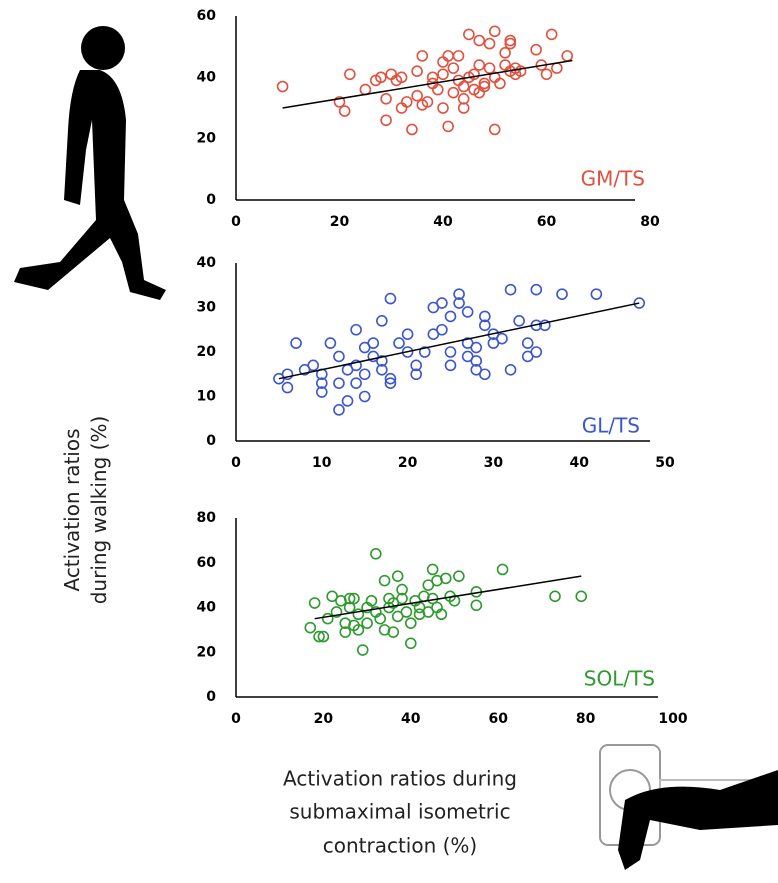 Image resolution: width=778 pixels, height=883 pixels. What do you see at coordinates (207, 397) in the screenshot?
I see `y-tick-label: 10` at bounding box center [207, 397].